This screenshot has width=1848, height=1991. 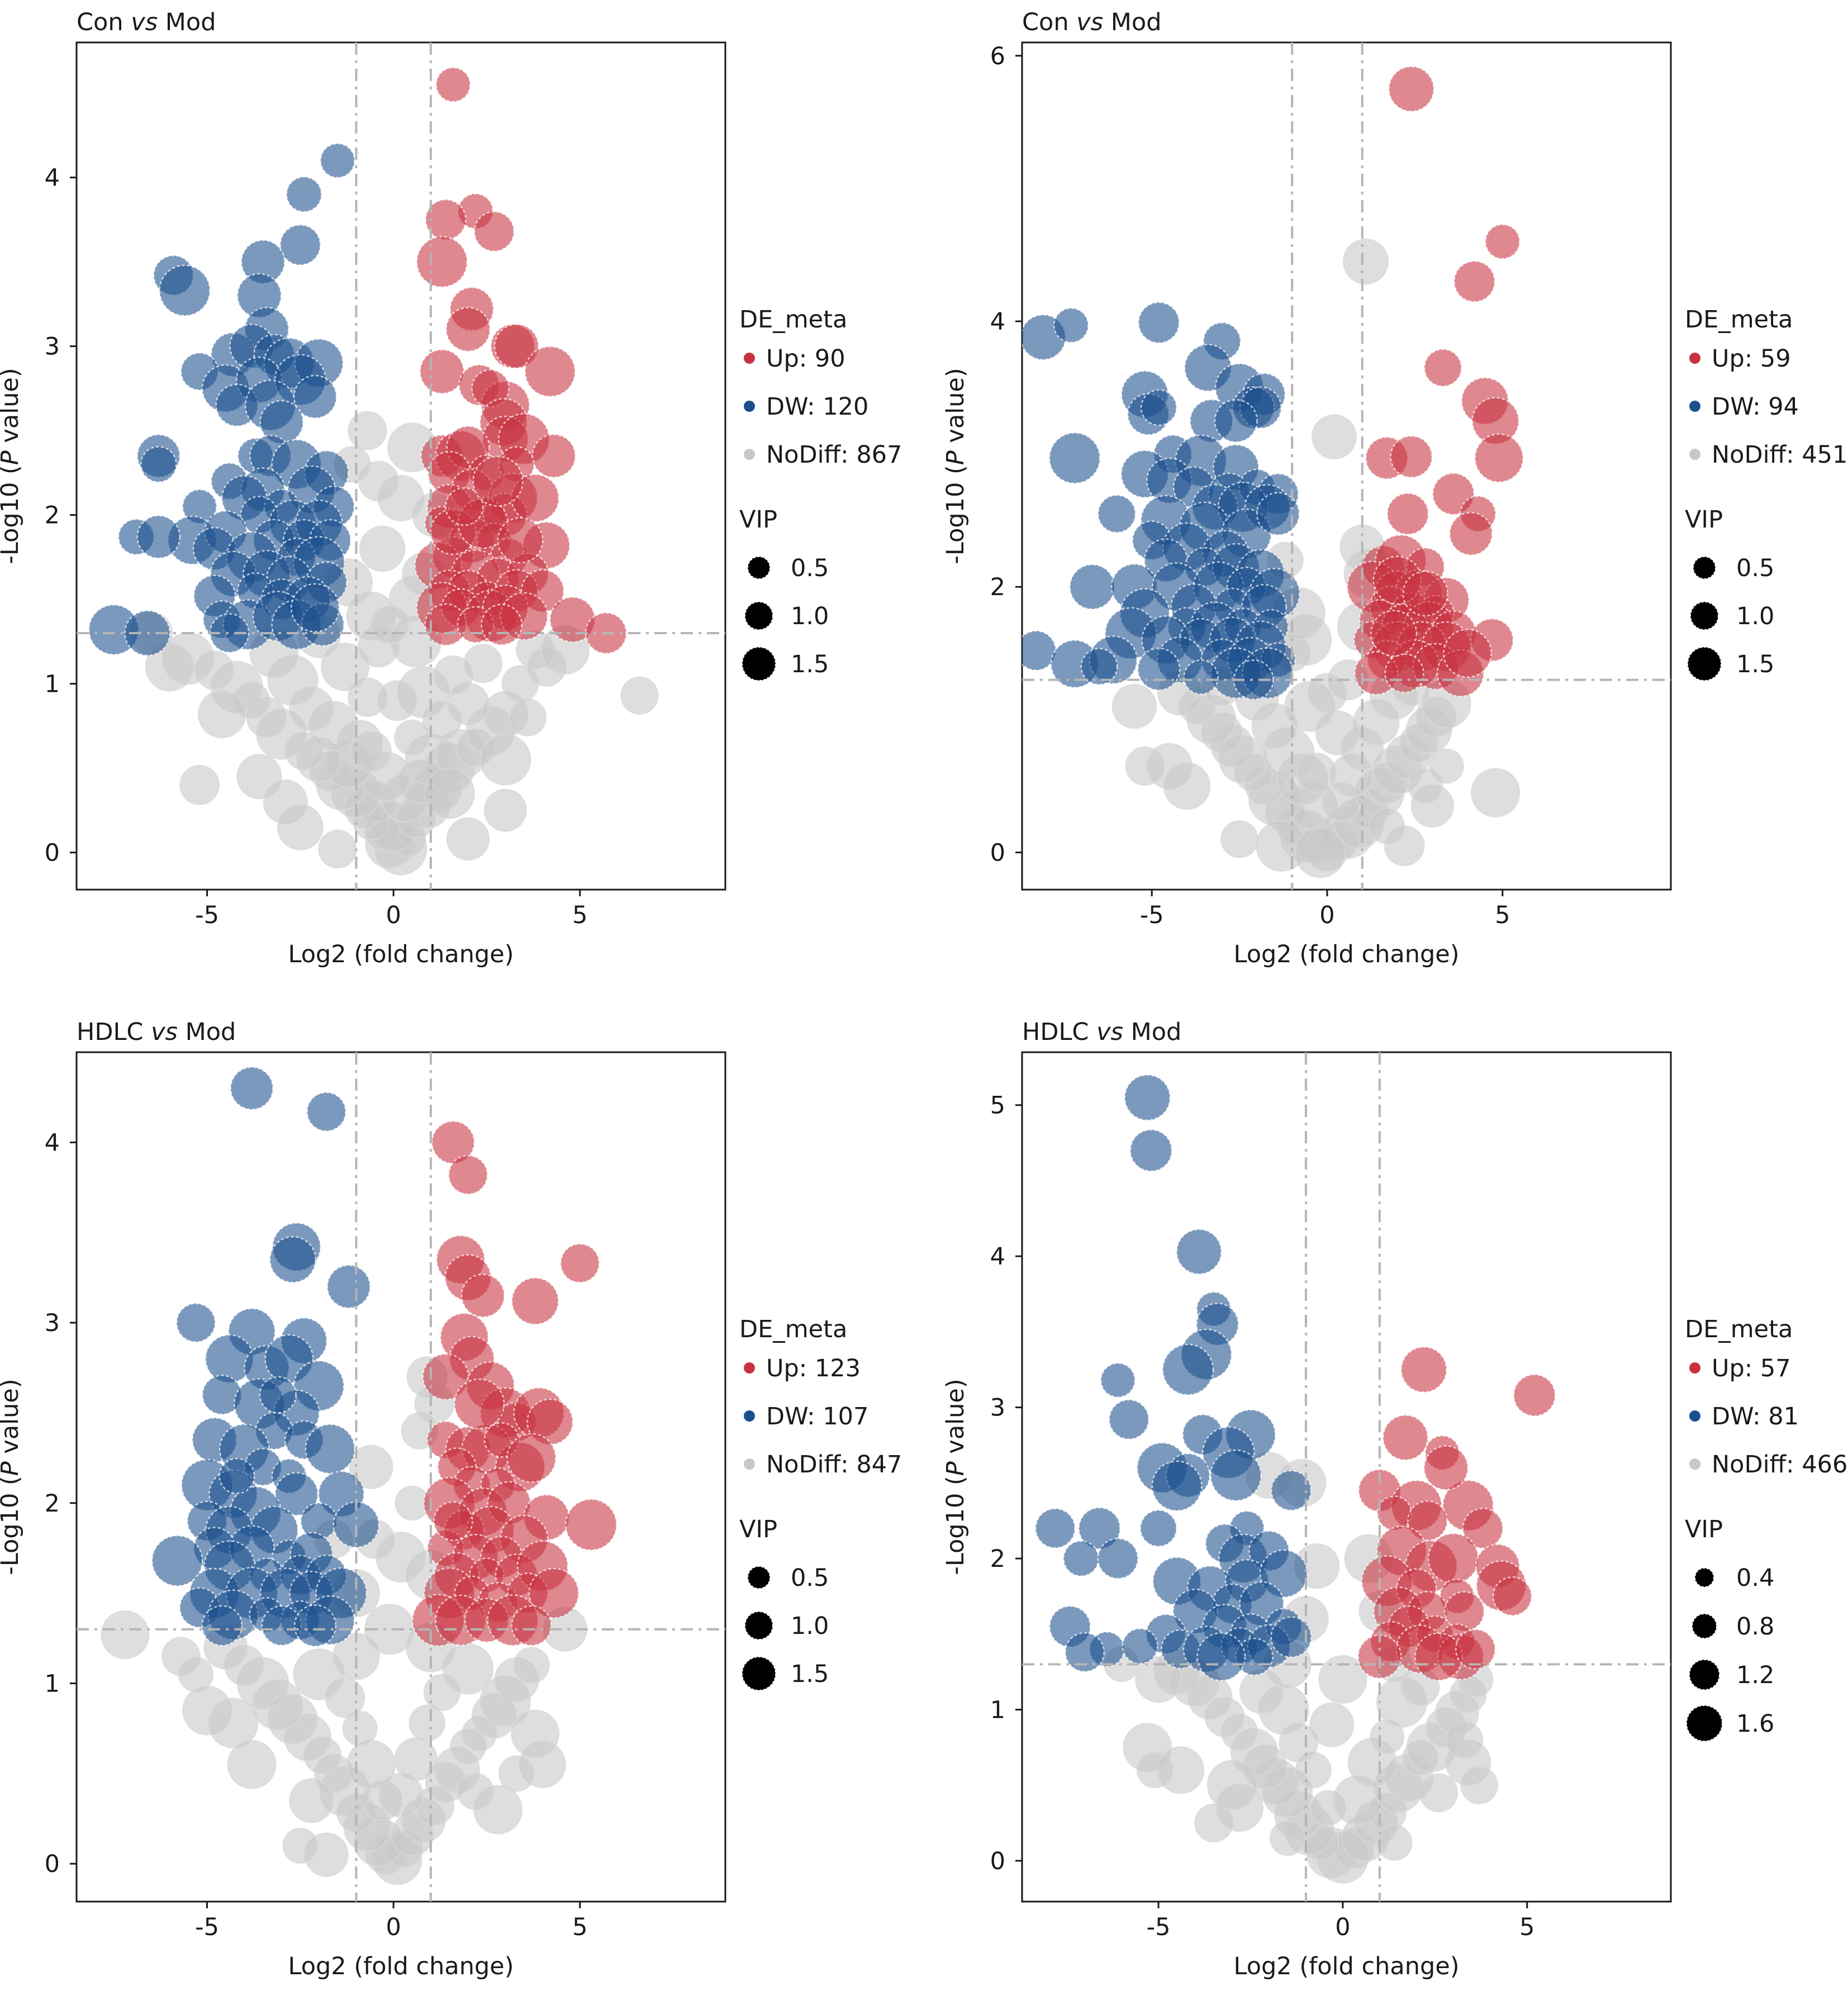 What do you see at coordinates (1527, 1927) in the screenshot?
I see `x-tick-label: 5` at bounding box center [1527, 1927].